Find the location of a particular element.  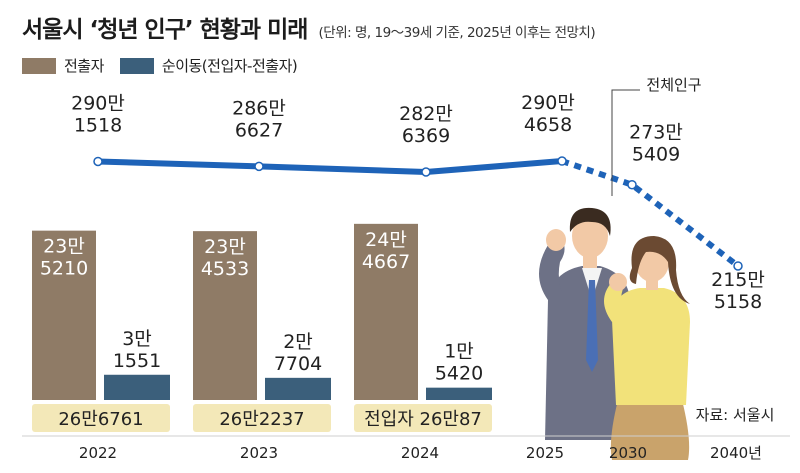

young-man-and-woman-figures is located at coordinates (614, 333).